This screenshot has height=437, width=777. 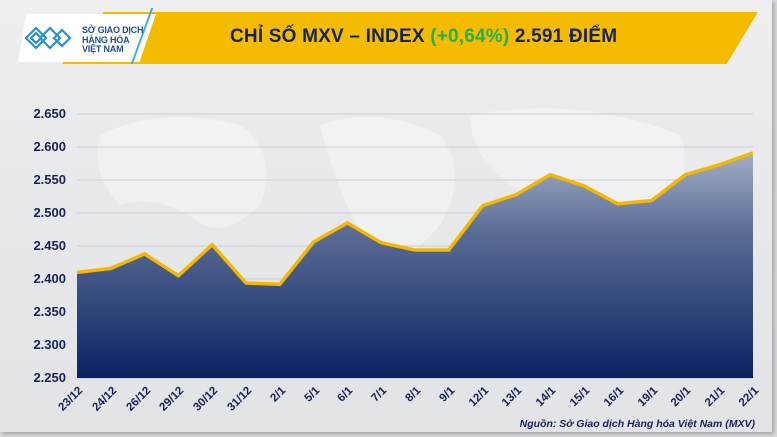 What do you see at coordinates (103, 49) in the screenshot?
I see `logo-line-3: VIỆT NAM` at bounding box center [103, 49].